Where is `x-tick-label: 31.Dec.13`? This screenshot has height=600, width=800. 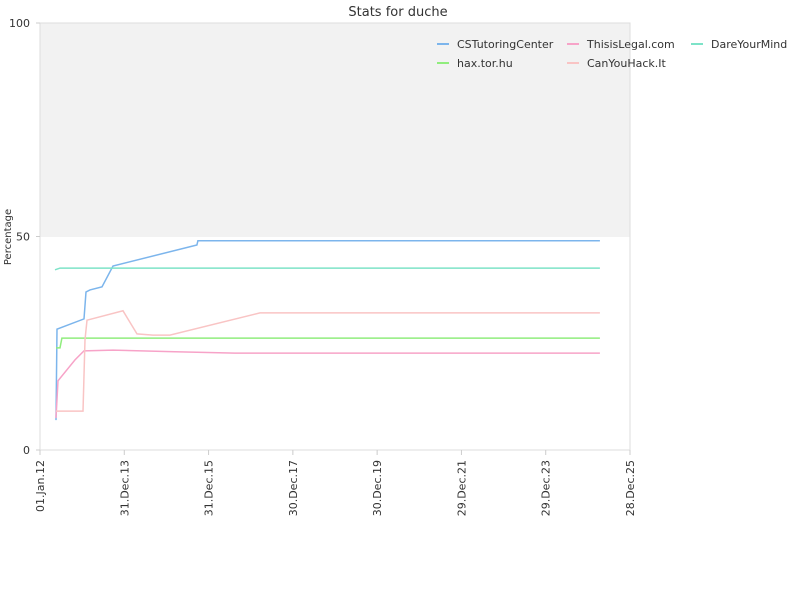
x-tick-label: 31.Dec.13 is located at coordinates (124, 488).